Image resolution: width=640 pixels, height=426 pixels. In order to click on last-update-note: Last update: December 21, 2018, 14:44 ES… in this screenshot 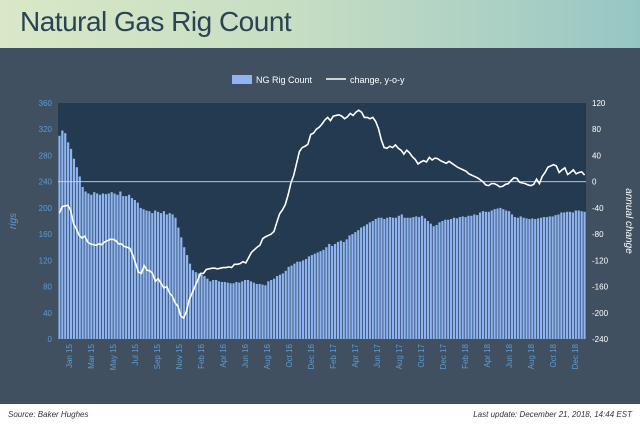, I will do `click(552, 414)`.